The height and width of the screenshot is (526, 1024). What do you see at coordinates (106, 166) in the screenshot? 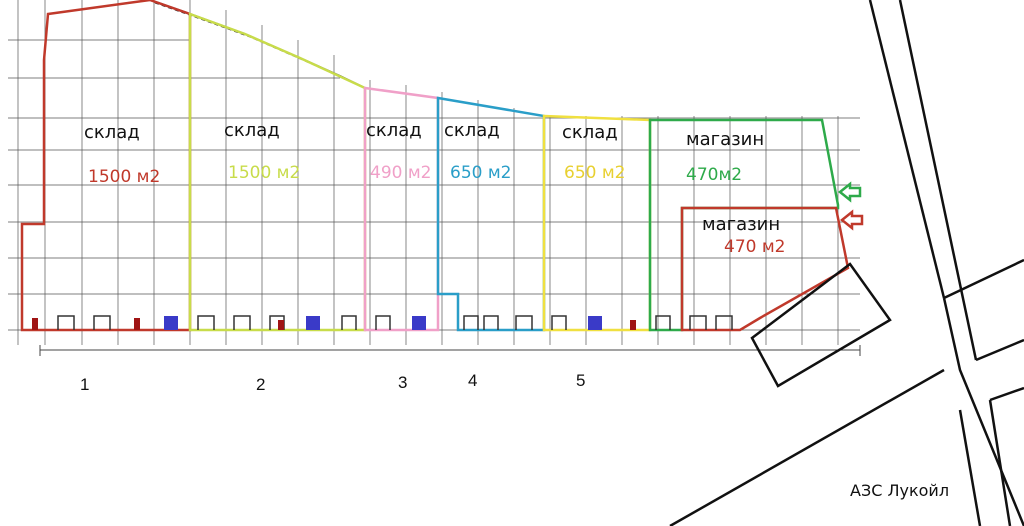
I see `section-1-outline` at bounding box center [106, 166].